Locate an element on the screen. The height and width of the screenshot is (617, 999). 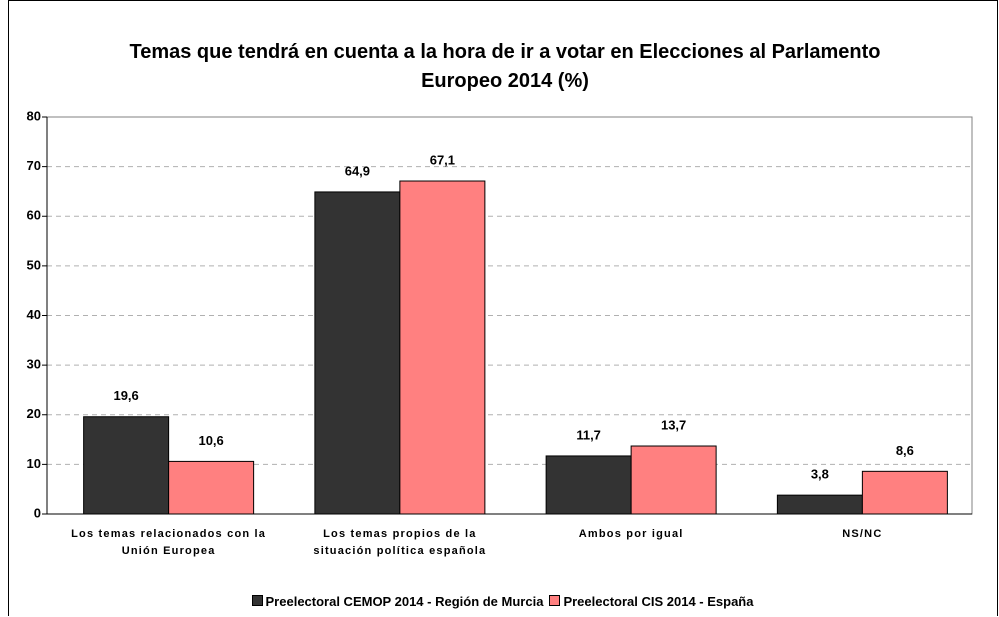
value-label: 11,7 is located at coordinates (588, 434).